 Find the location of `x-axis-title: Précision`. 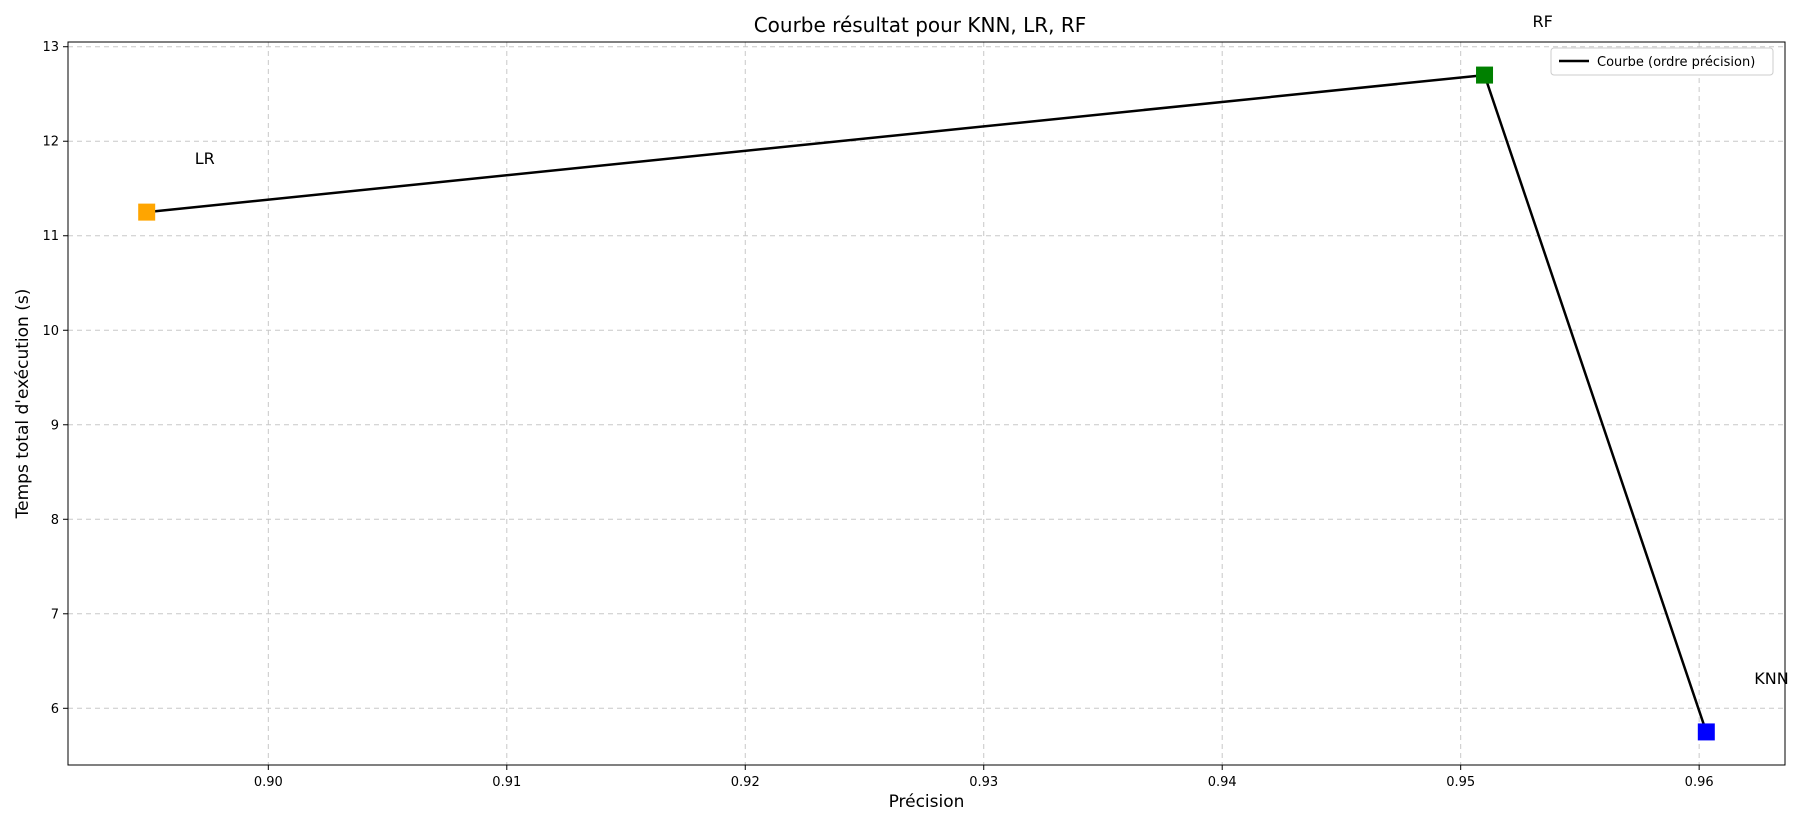

x-axis-title: Précision is located at coordinates (927, 802).